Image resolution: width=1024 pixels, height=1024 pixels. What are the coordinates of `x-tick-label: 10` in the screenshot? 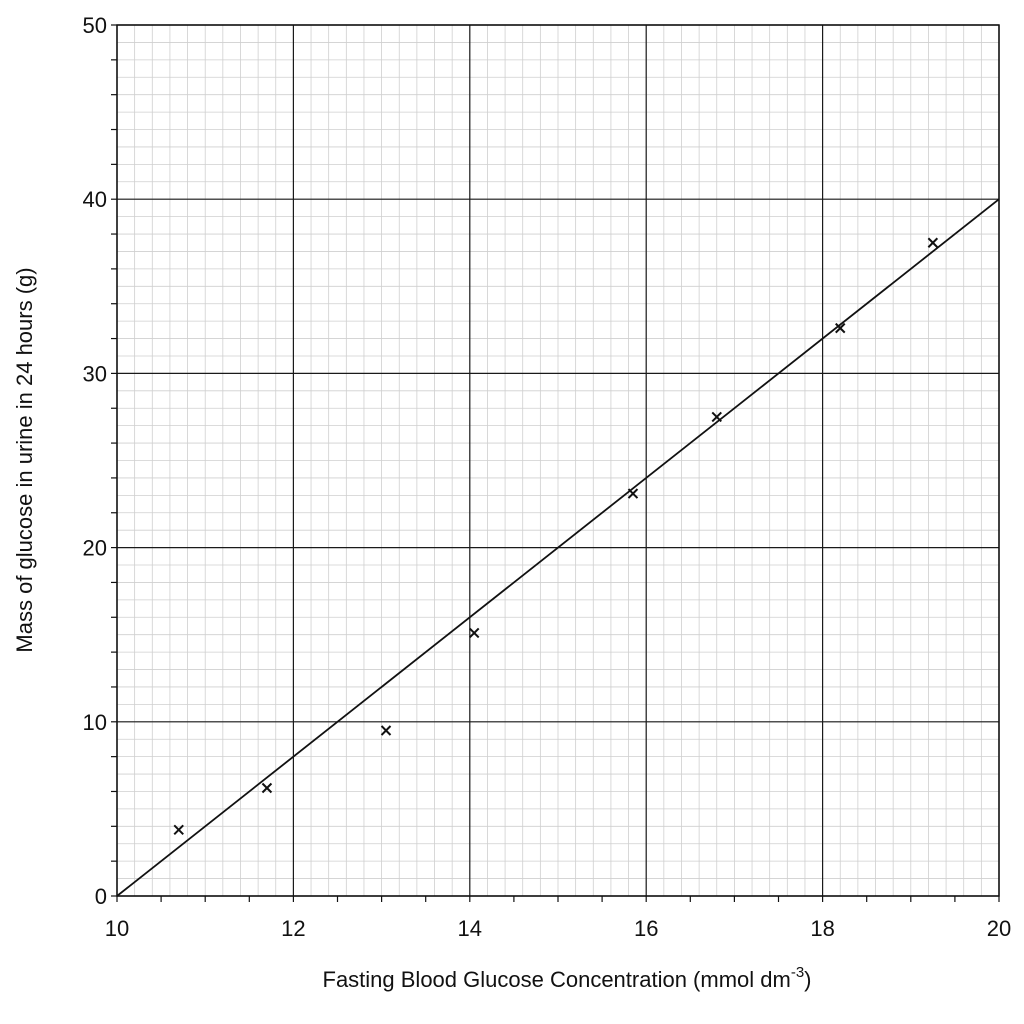 It's located at (117, 928).